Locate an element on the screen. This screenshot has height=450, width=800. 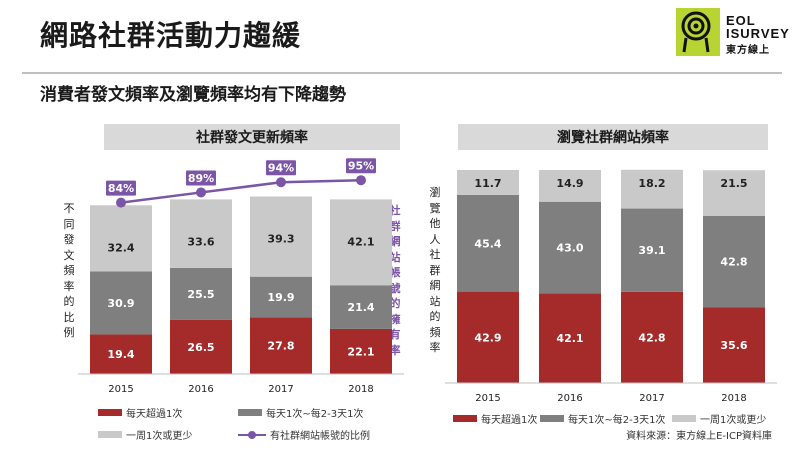
legend2-label-daily: 每天超過1次 is located at coordinates (509, 420).